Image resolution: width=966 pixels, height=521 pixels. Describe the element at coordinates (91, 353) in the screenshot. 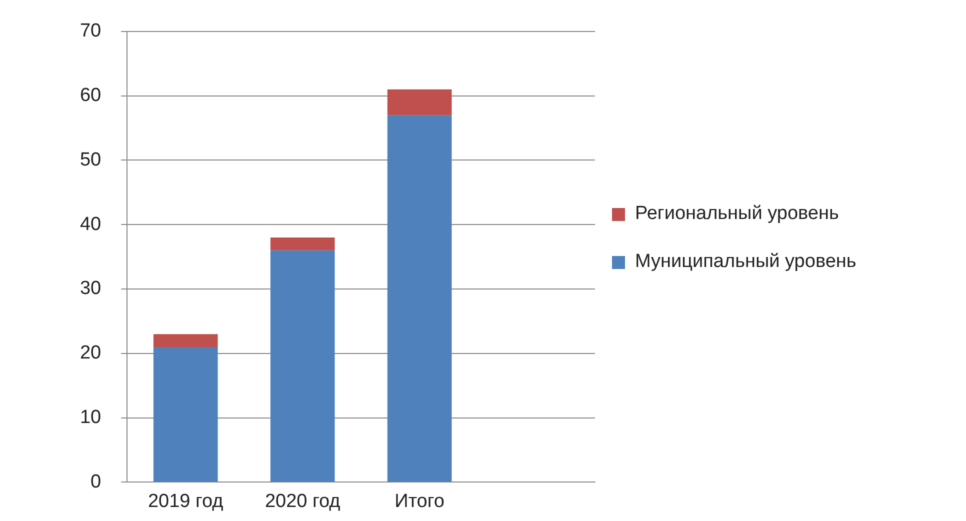

I see `y-tick-label: 20` at that location.